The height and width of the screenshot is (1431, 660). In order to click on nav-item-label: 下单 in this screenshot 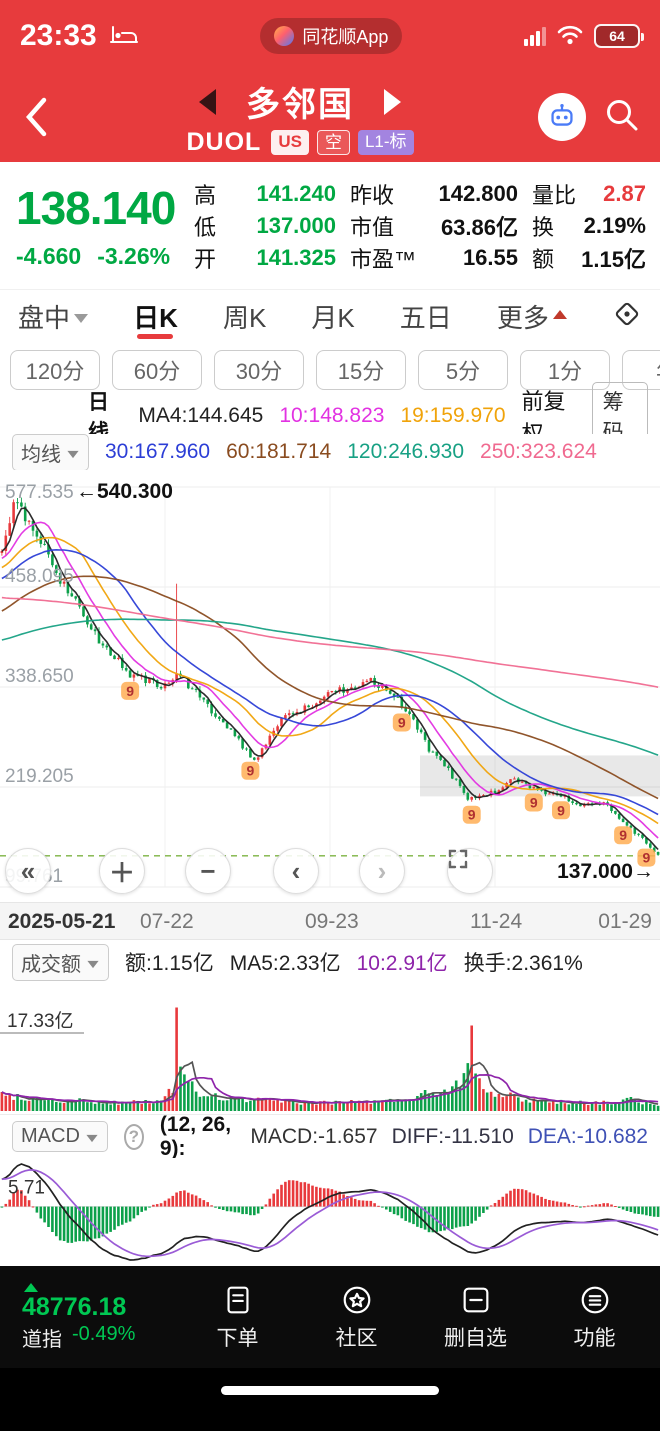, I will do `click(237, 1338)`.